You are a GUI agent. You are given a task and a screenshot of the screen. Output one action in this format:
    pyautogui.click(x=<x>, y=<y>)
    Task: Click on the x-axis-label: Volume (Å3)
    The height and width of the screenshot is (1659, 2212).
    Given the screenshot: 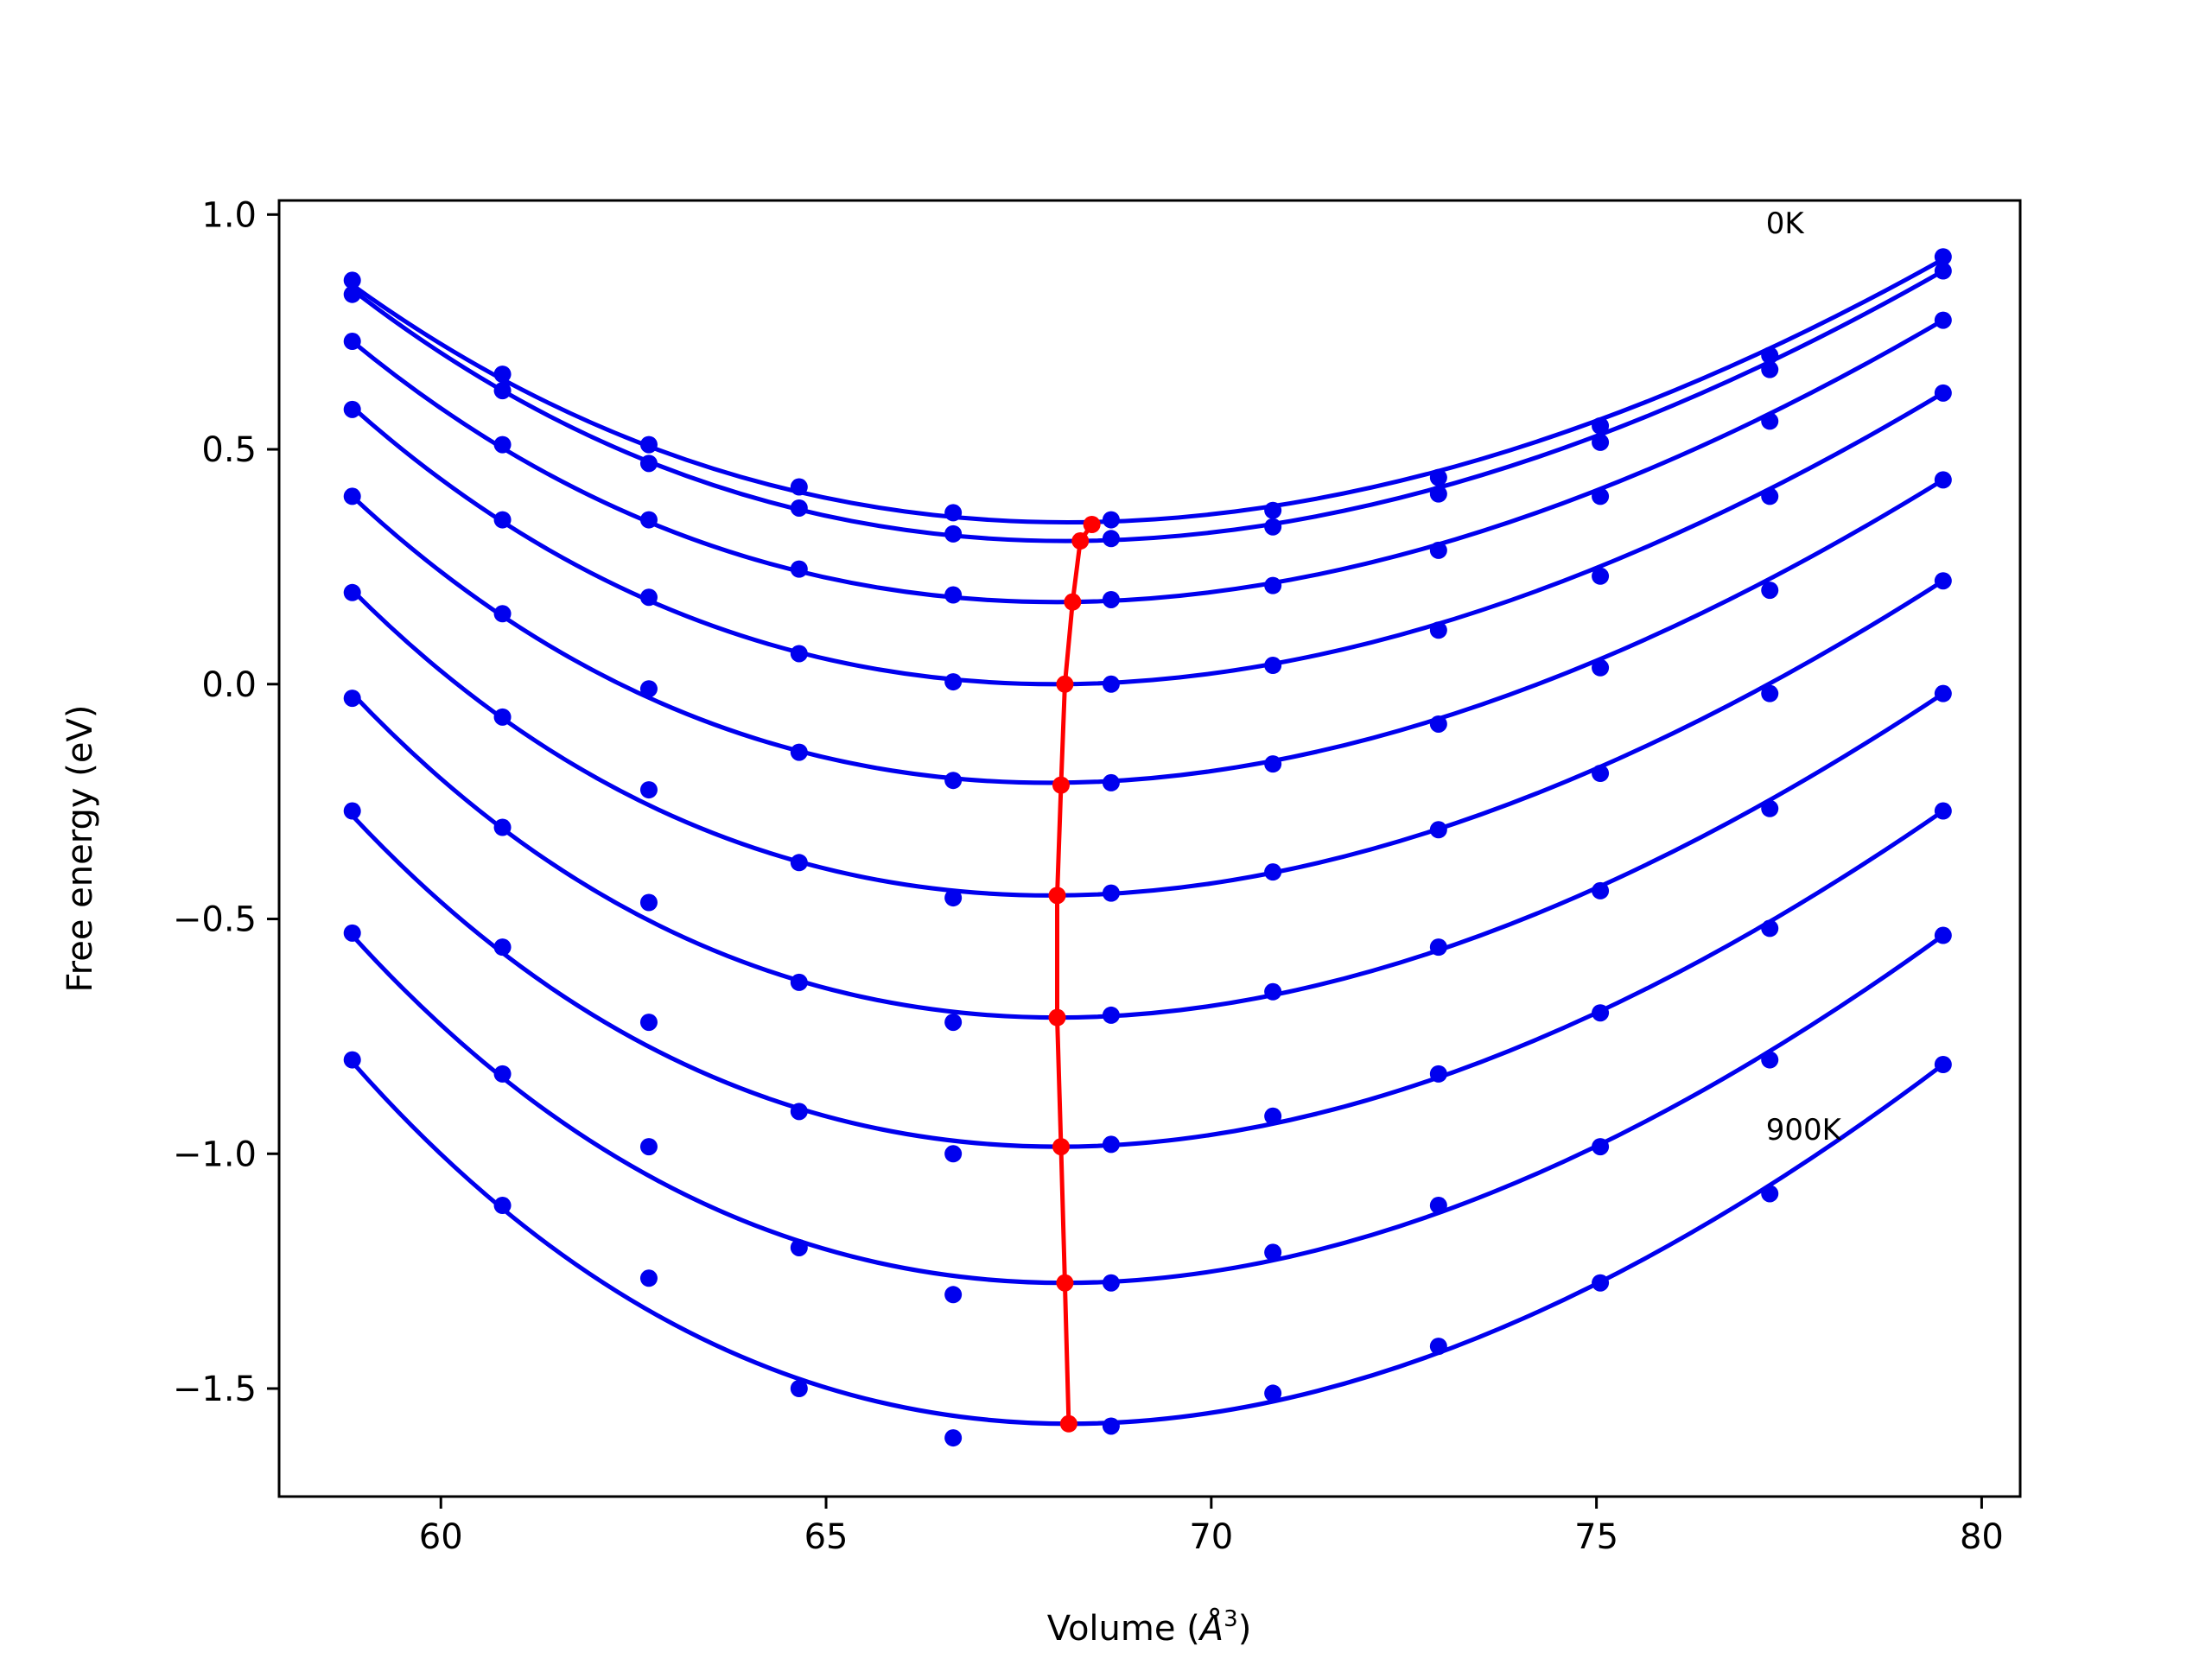 What is the action you would take?
    pyautogui.click(x=1149, y=1627)
    